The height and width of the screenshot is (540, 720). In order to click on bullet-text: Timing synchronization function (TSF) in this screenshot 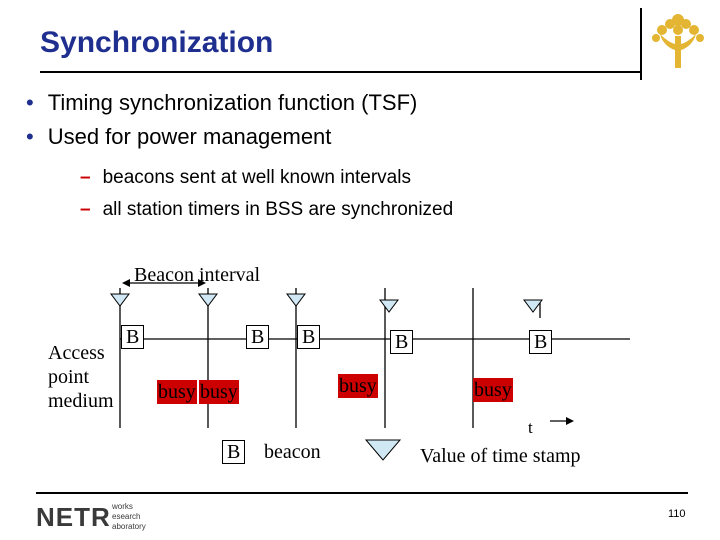, I will do `click(232, 102)`.